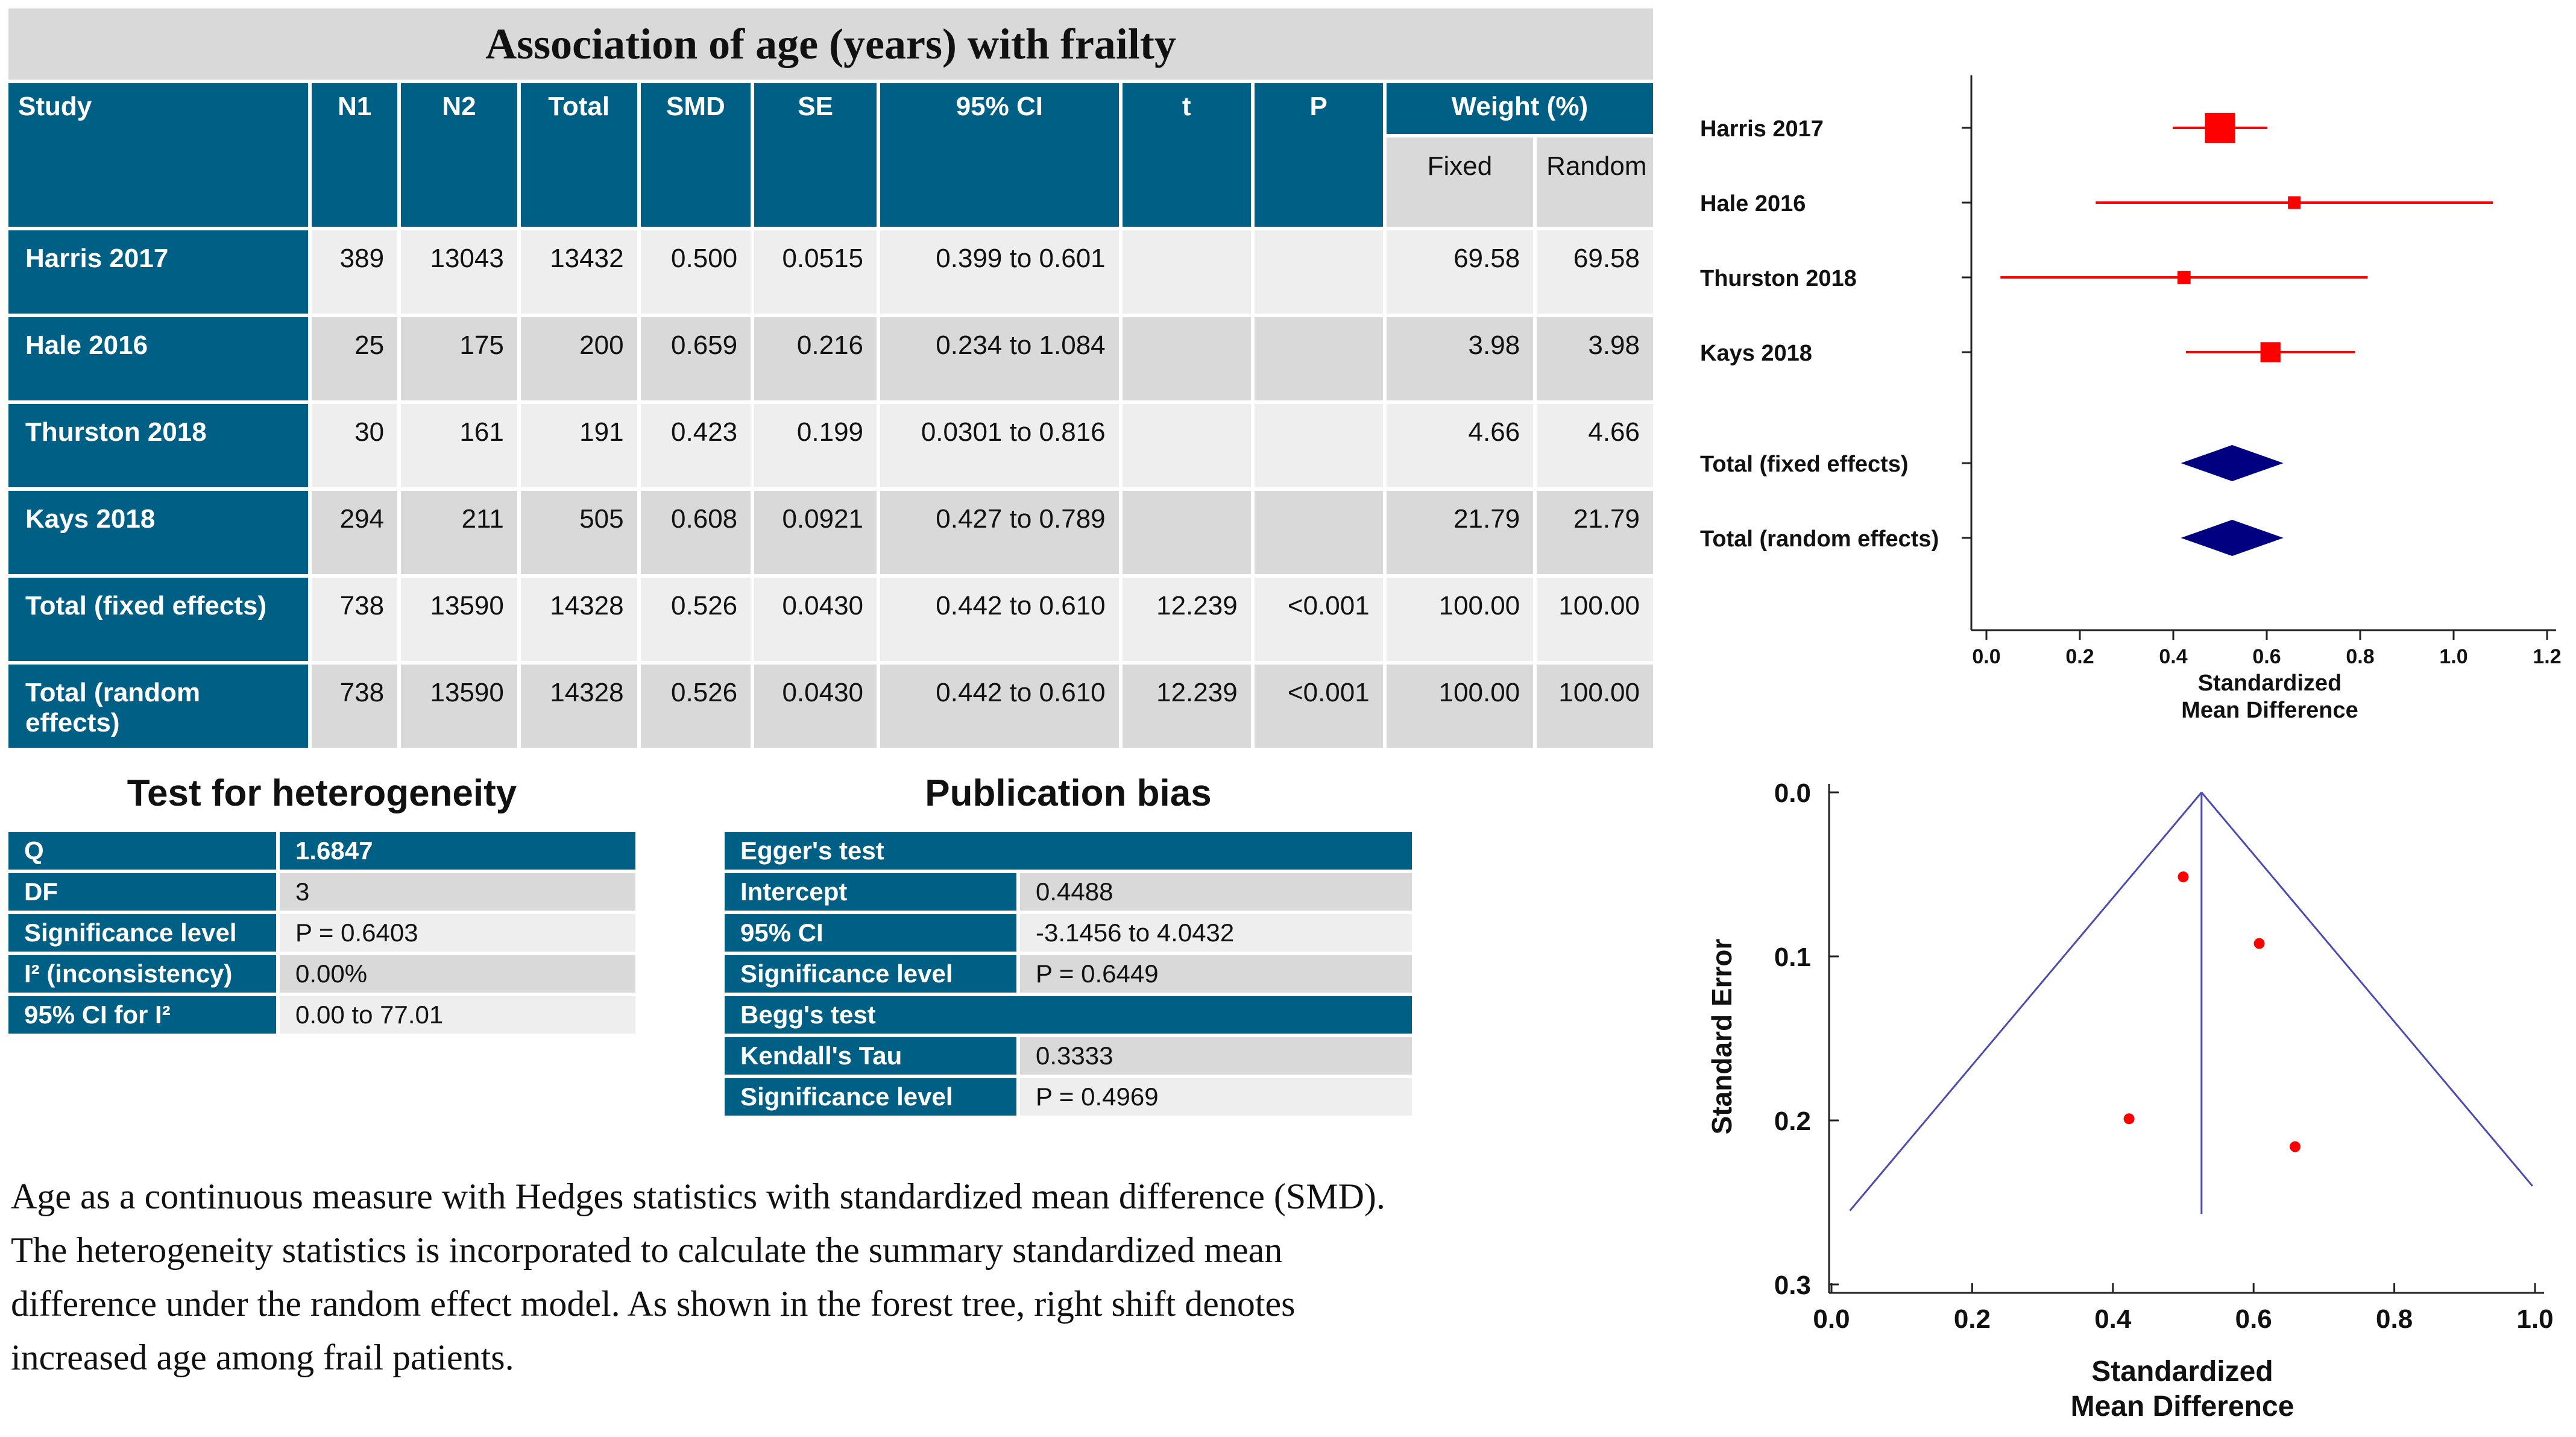 Image resolution: width=2576 pixels, height=1437 pixels. What do you see at coordinates (459, 445) in the screenshot?
I see `n2-cell: 161` at bounding box center [459, 445].